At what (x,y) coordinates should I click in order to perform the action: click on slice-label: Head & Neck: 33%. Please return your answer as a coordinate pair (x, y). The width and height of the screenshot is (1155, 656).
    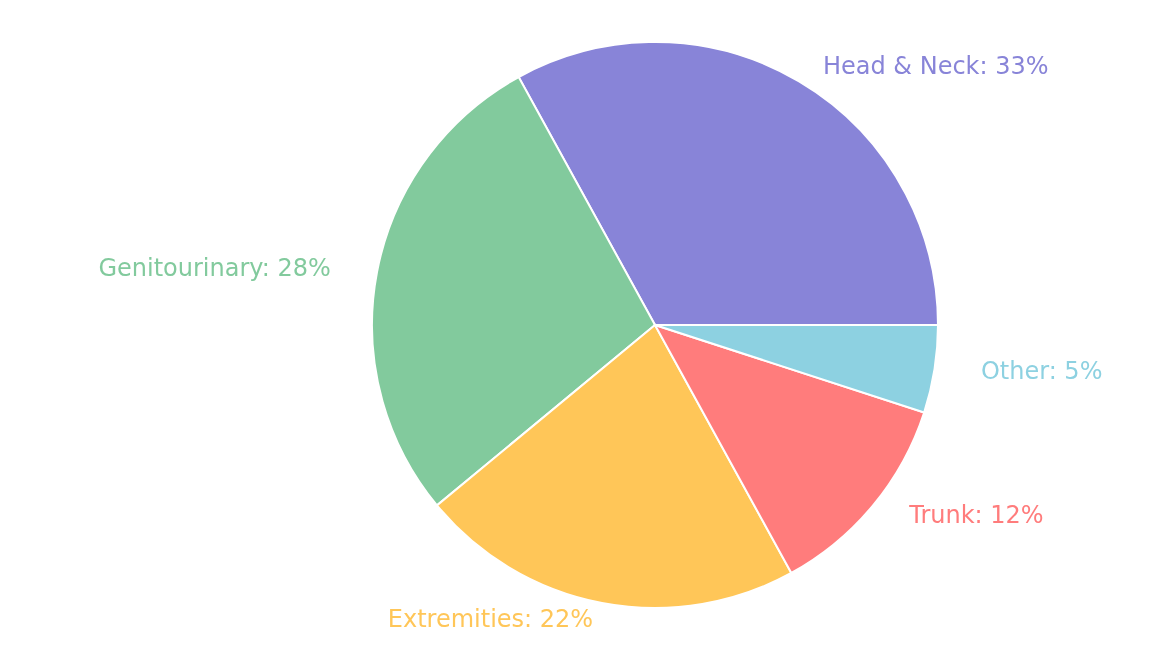
    Looking at the image, I should click on (935, 65).